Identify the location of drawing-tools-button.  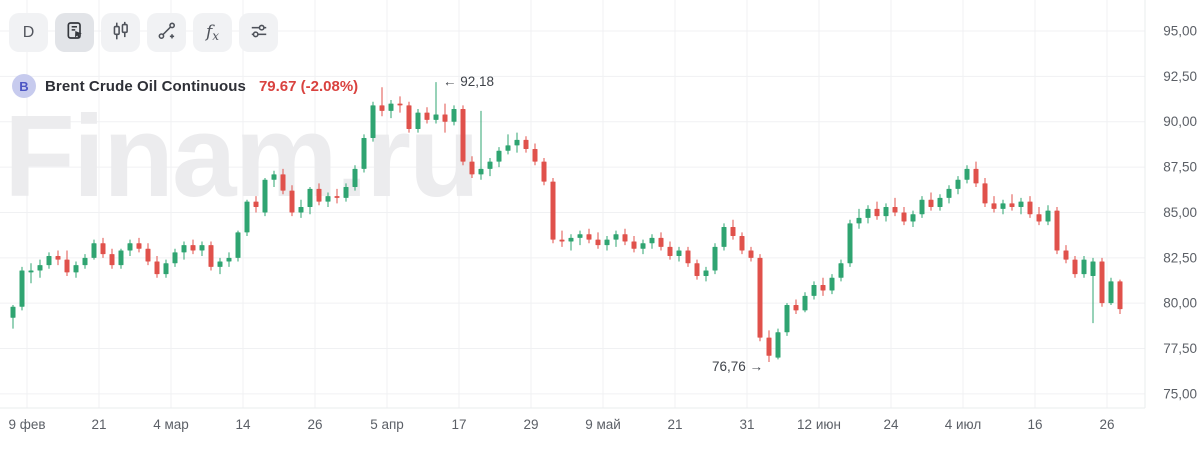
(166, 32).